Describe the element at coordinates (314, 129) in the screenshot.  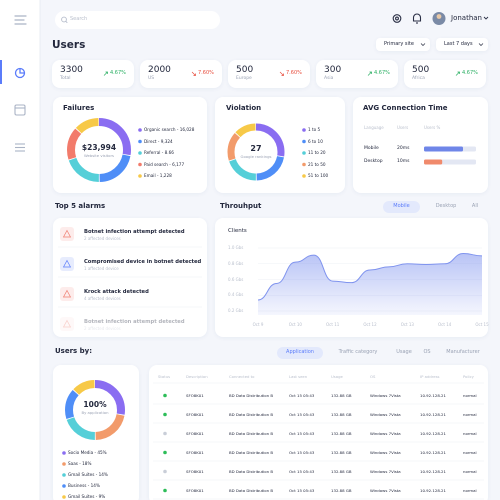
I see `legend-label: 1 to 5` at that location.